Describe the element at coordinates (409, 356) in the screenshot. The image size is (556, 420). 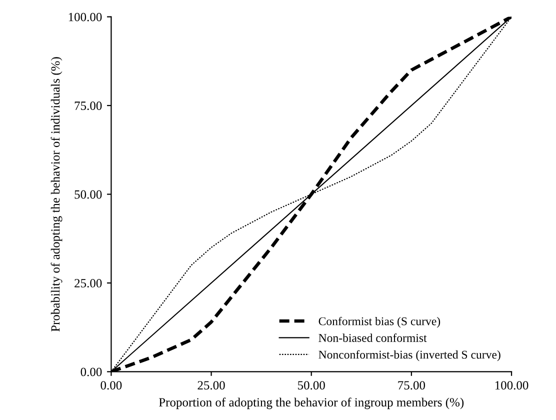
I see `legend-label: Nonconformist-bias (inverted S curve)` at that location.